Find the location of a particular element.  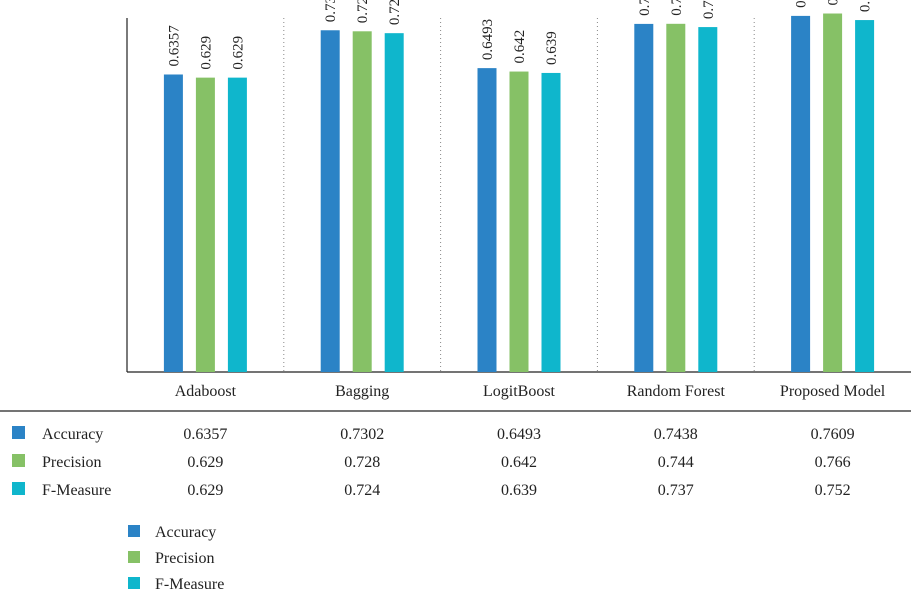

table-row-label: F-Measure is located at coordinates (76, 490).